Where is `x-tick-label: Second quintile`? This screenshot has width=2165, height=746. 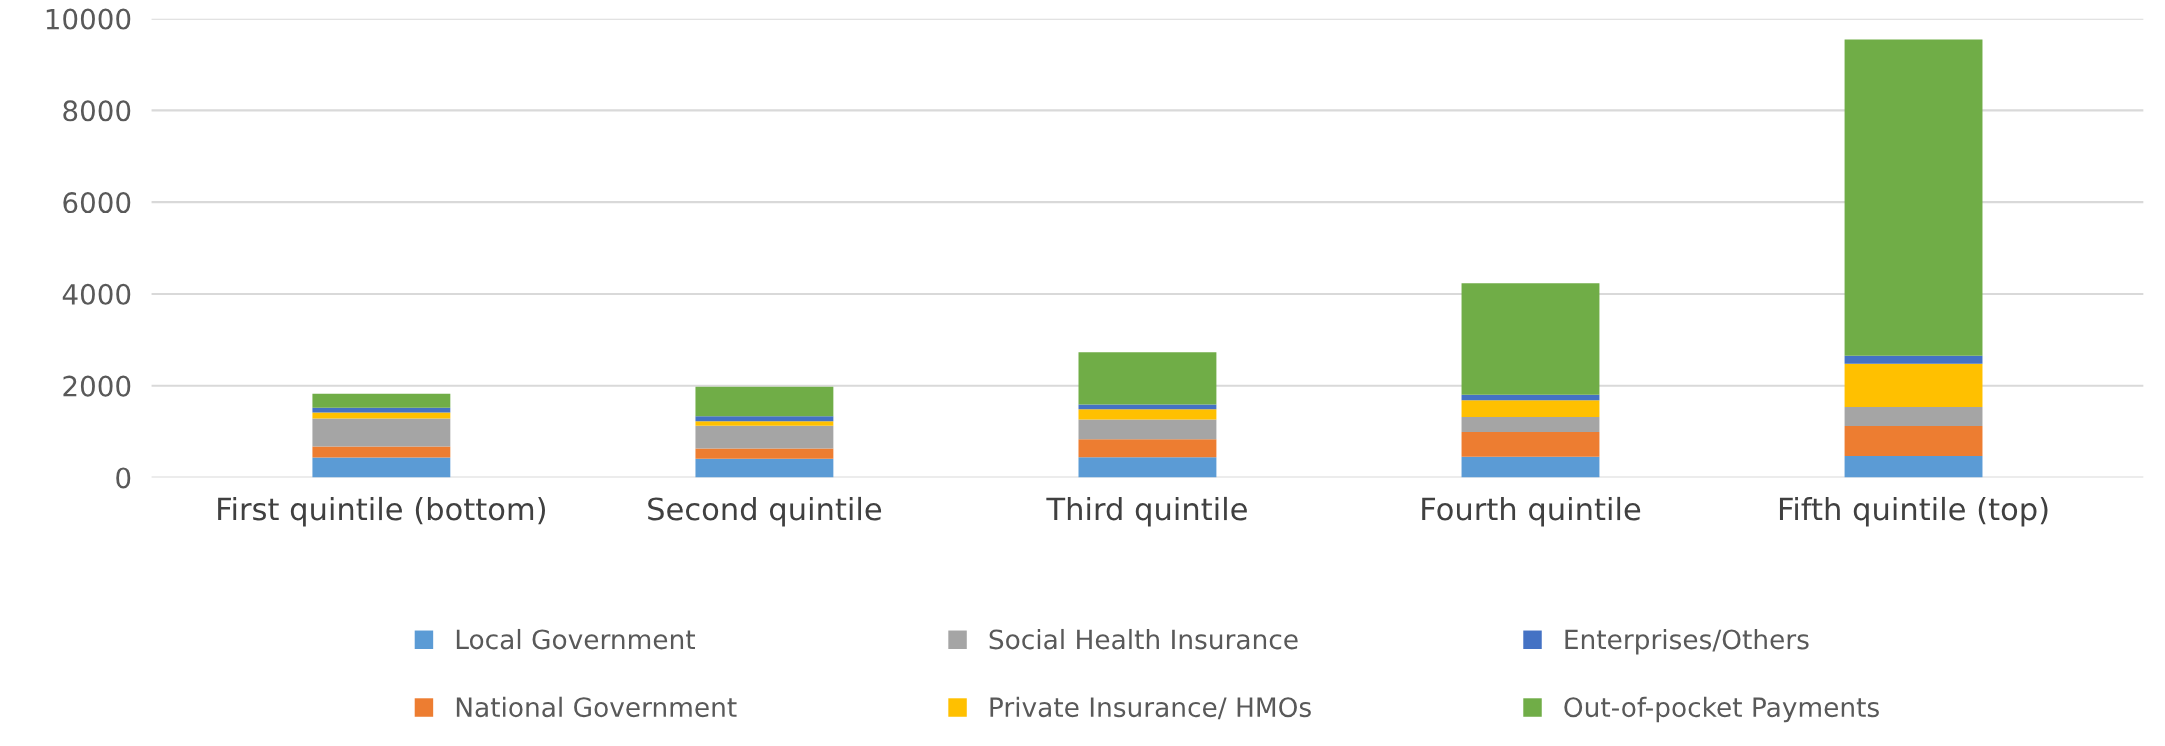 x-tick-label: Second quintile is located at coordinates (765, 511).